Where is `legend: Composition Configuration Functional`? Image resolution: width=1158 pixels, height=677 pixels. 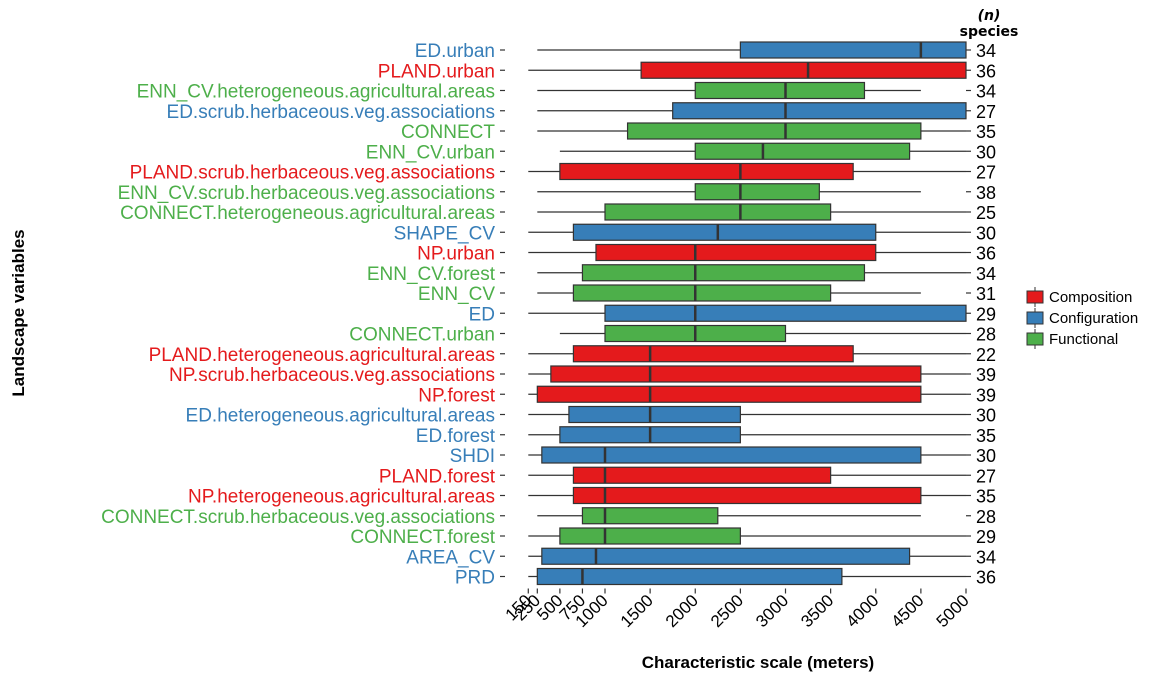
legend: Composition Configuration Functional is located at coordinates (1082, 318).